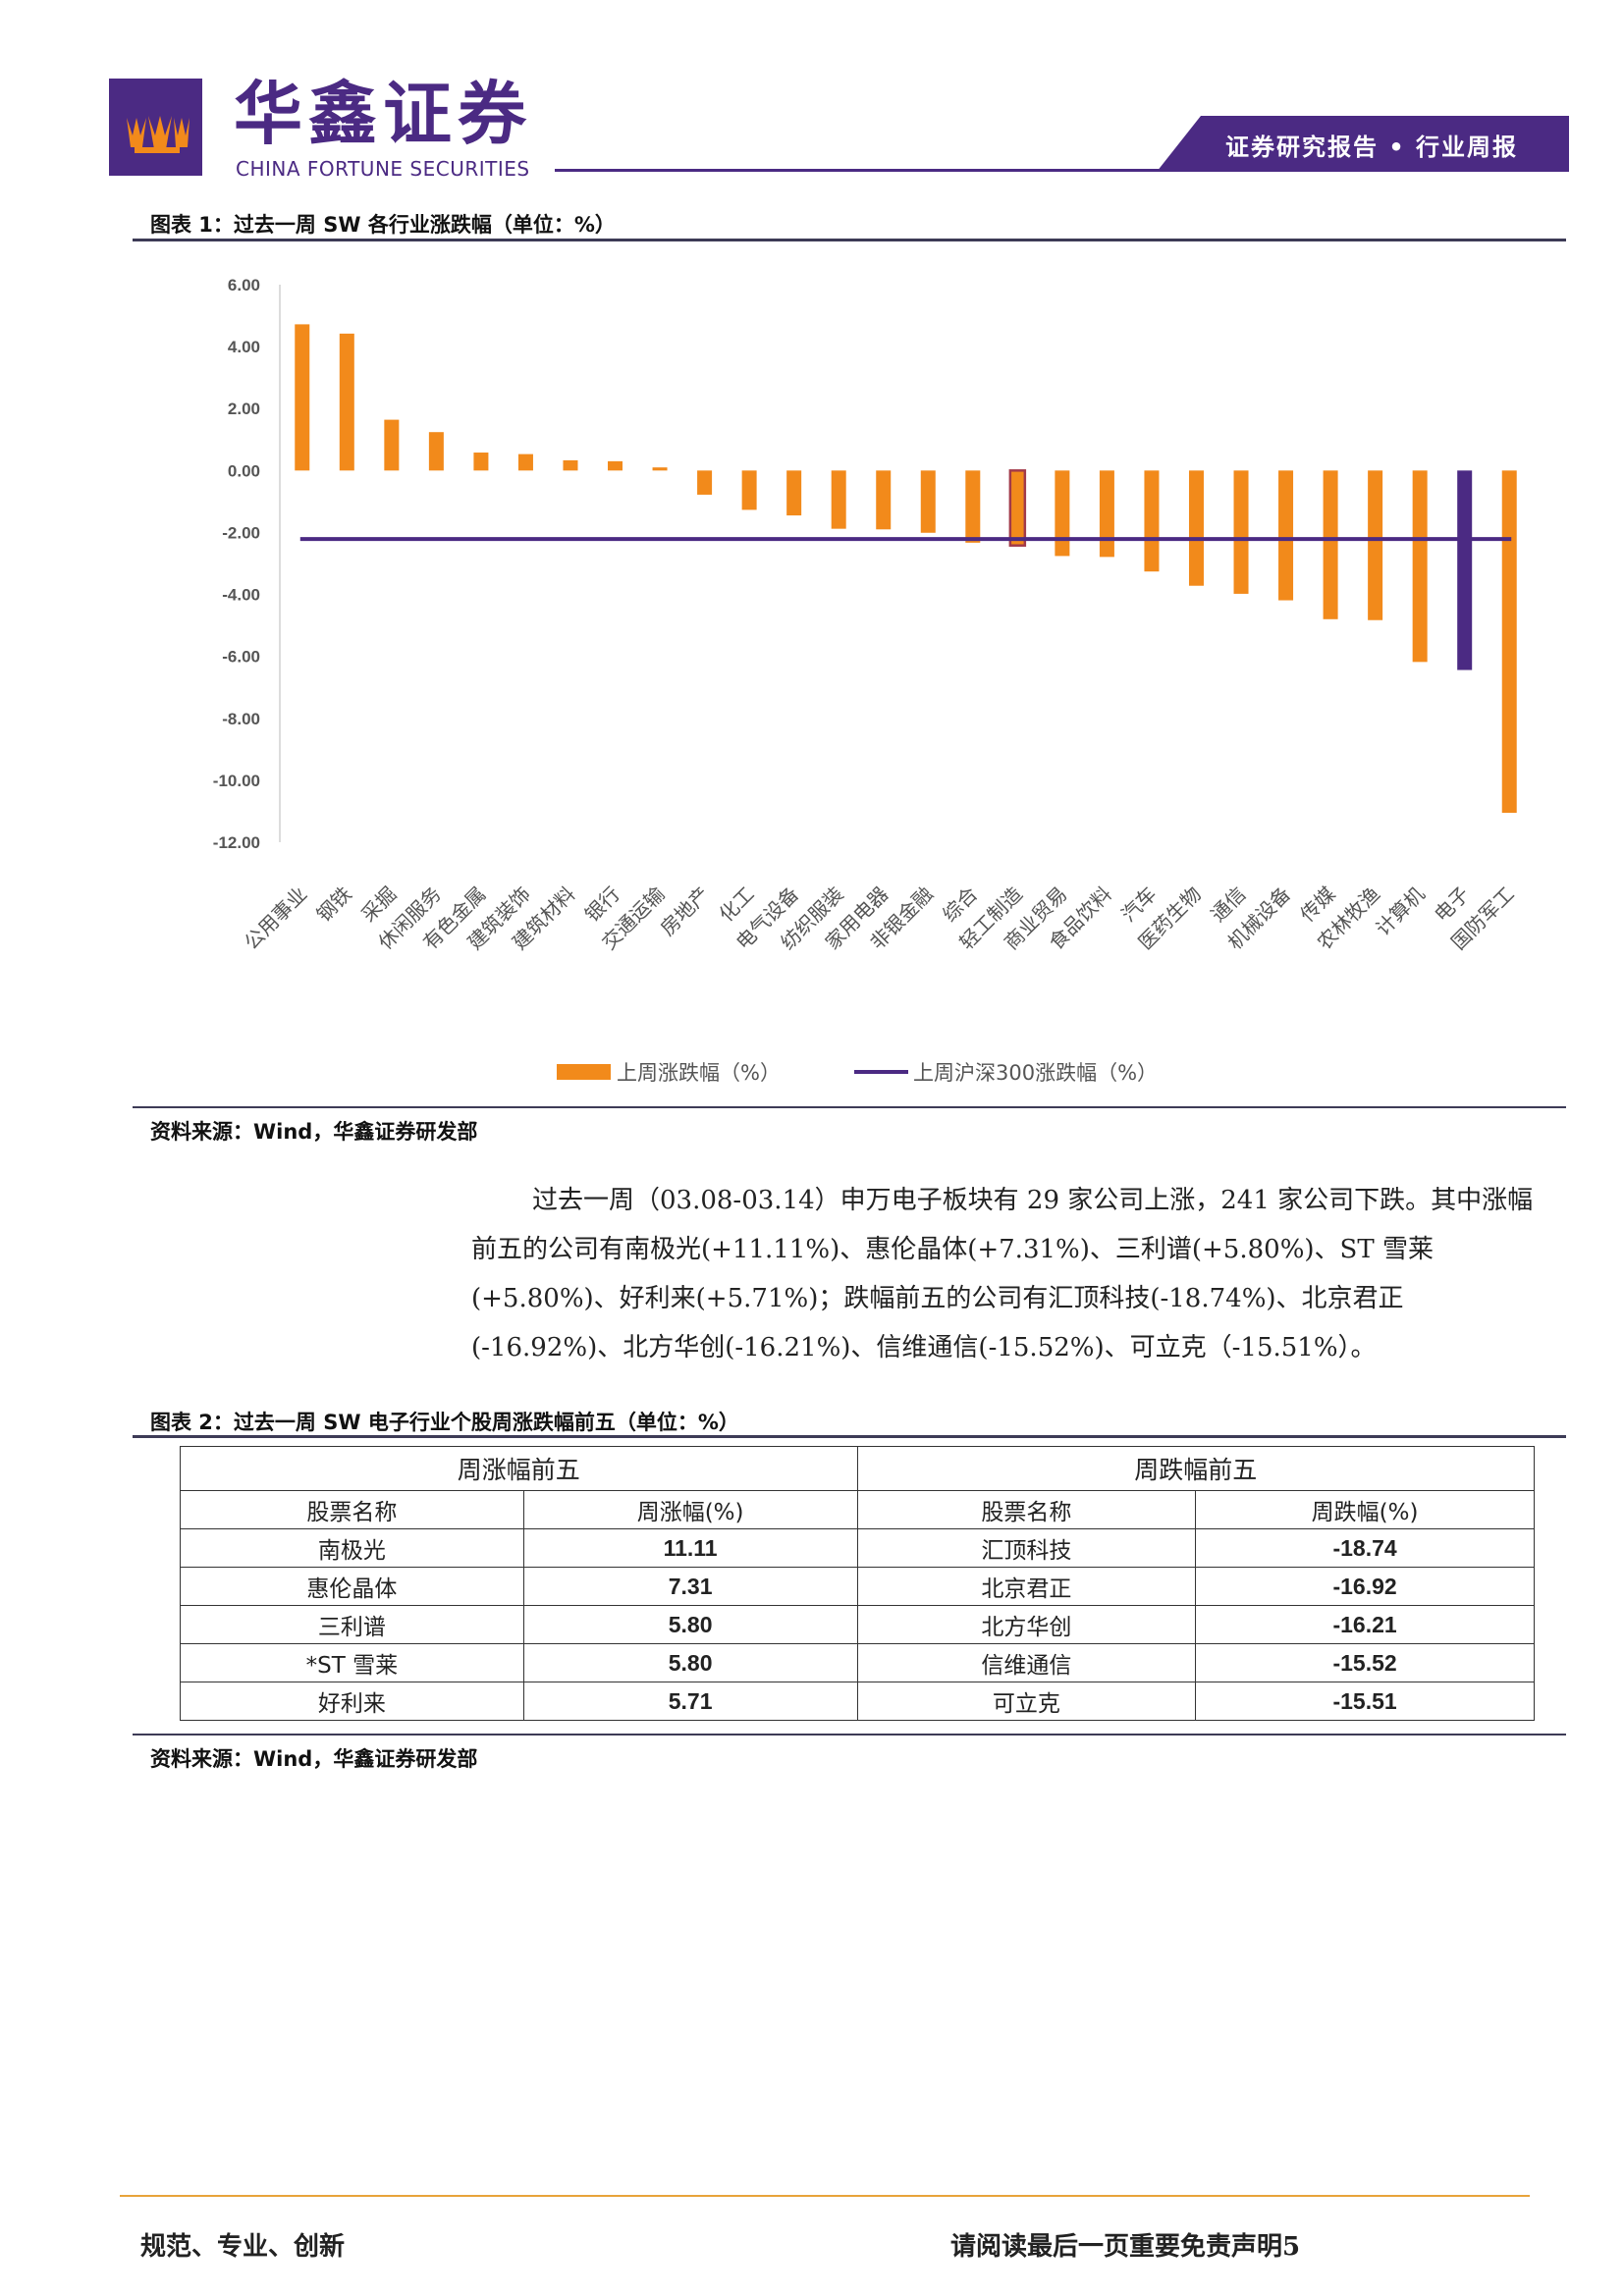 The width and height of the screenshot is (1624, 2296). Describe the element at coordinates (334, 904) in the screenshot. I see `x-category-label: 钢铁` at that location.